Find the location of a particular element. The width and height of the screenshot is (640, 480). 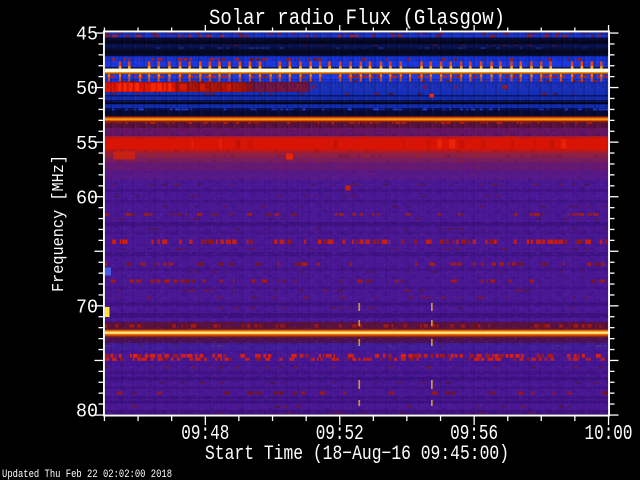

svg-text: Solar radio Flux (Glasgow) is located at coordinates (357, 18).